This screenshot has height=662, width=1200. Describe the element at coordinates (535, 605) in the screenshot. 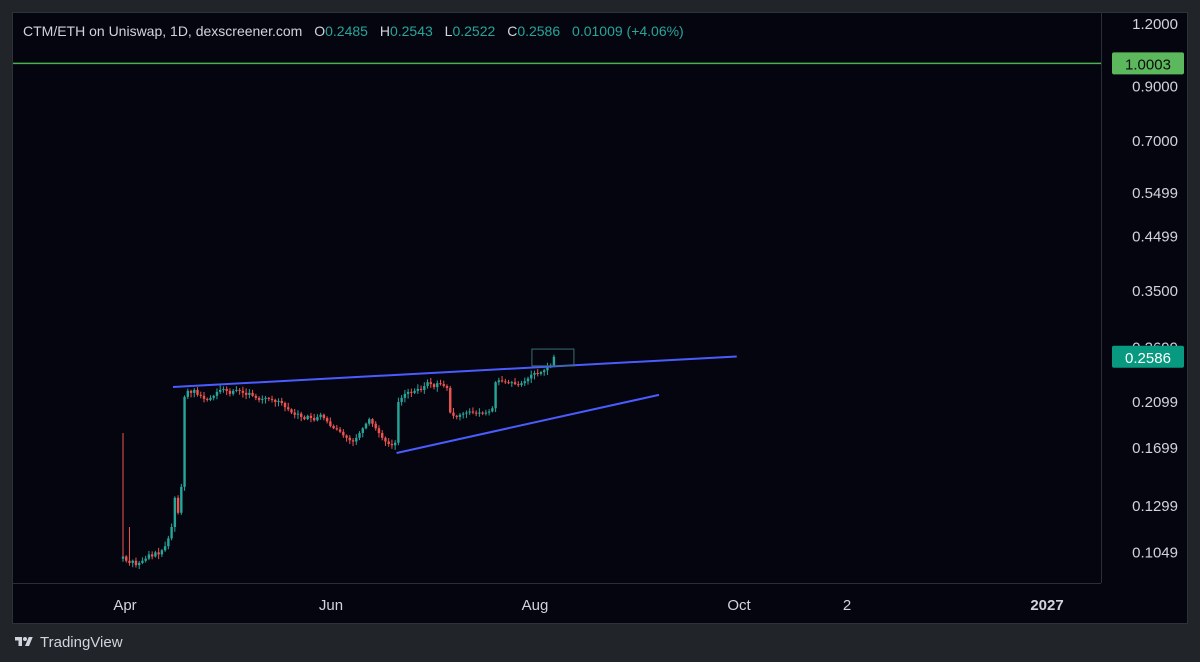

I see `time-tick-label: Aug` at that location.